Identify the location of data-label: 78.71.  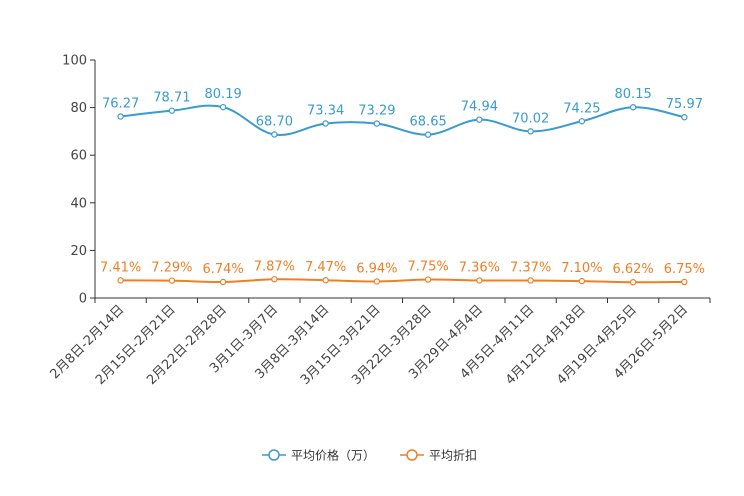
(171, 98).